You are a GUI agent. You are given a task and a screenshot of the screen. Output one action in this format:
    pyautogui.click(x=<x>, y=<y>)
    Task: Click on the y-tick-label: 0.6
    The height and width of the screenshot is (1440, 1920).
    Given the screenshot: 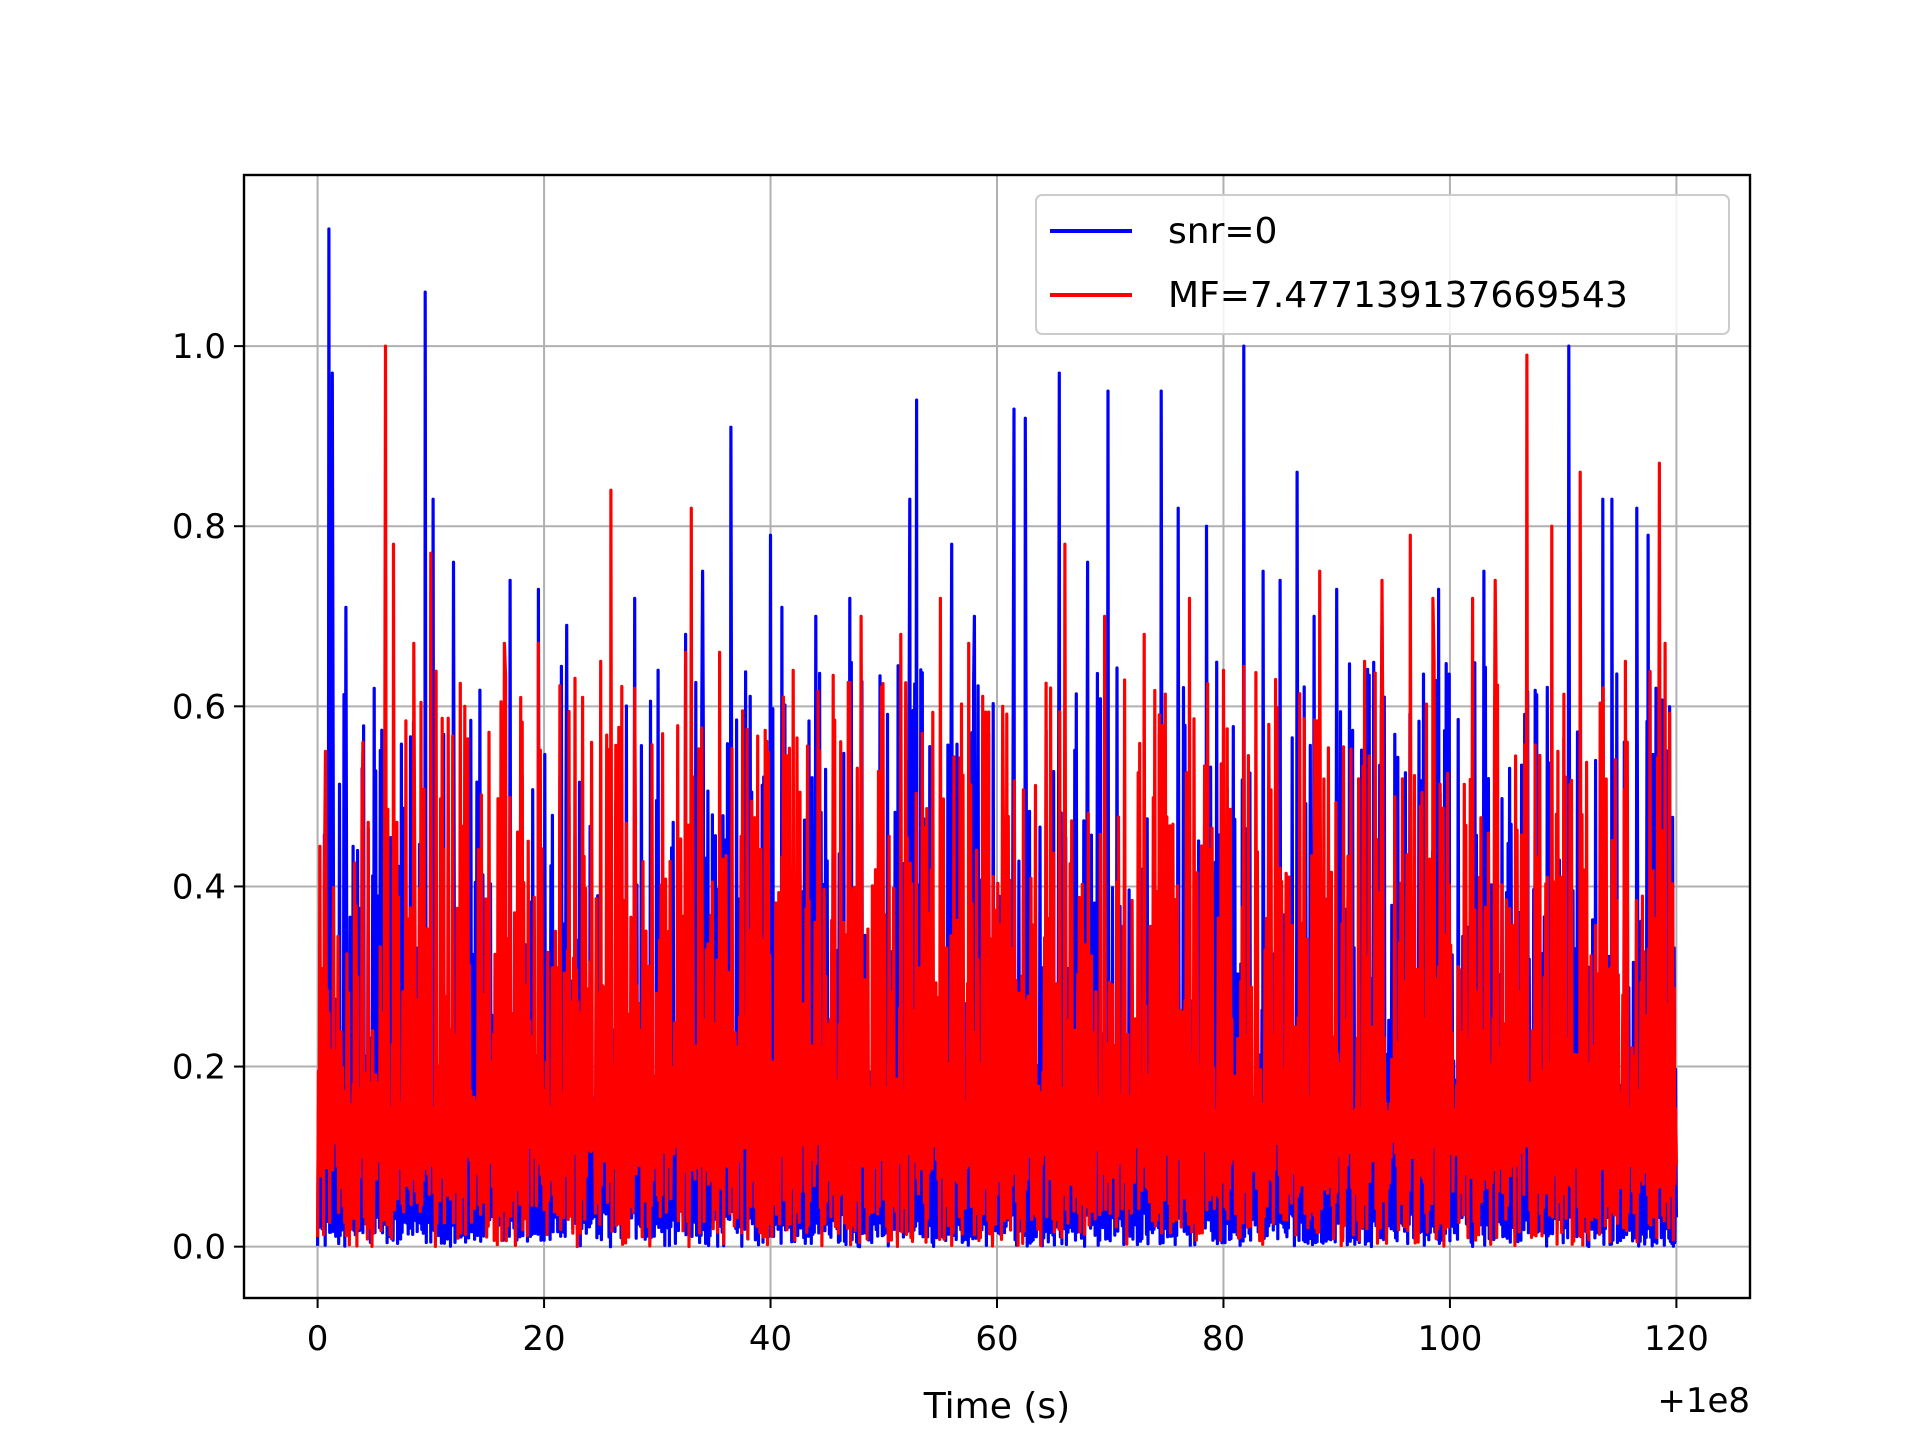 What is the action you would take?
    pyautogui.click(x=199, y=707)
    